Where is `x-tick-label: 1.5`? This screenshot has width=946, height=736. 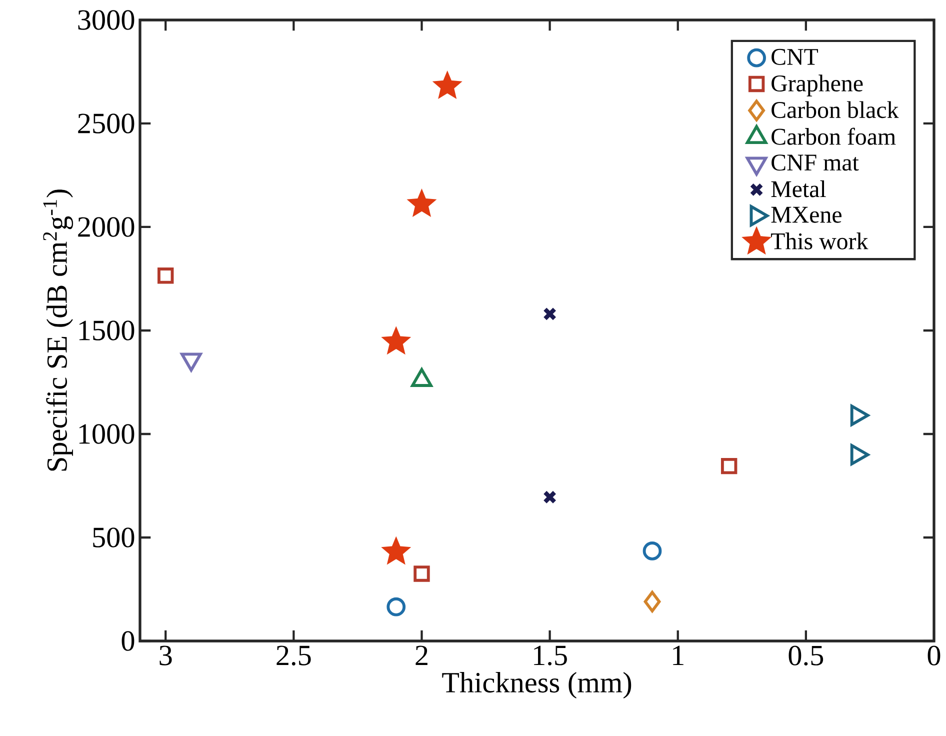
x-tick-label: 1.5 is located at coordinates (550, 656).